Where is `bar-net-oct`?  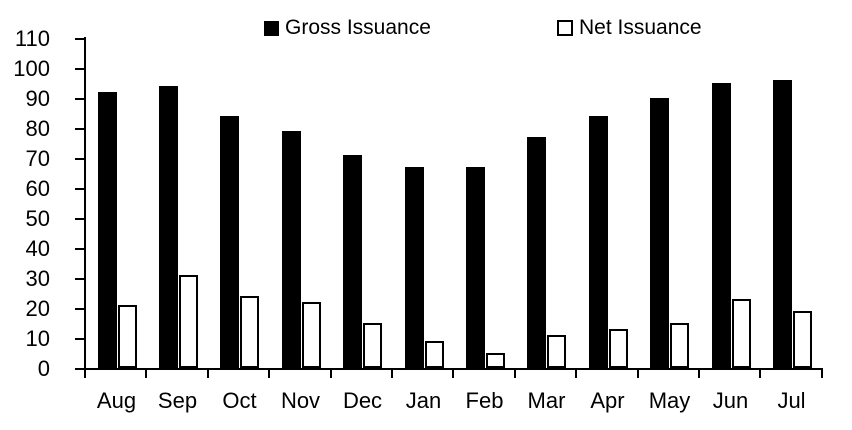
bar-net-oct is located at coordinates (249, 332).